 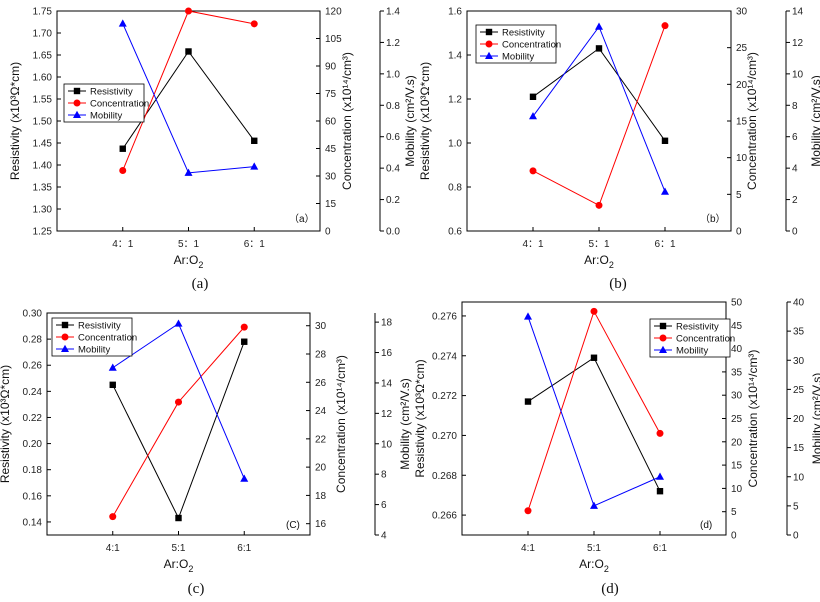 What do you see at coordinates (742, 158) in the screenshot?
I see `mid-axis-tick-label: 10` at bounding box center [742, 158].